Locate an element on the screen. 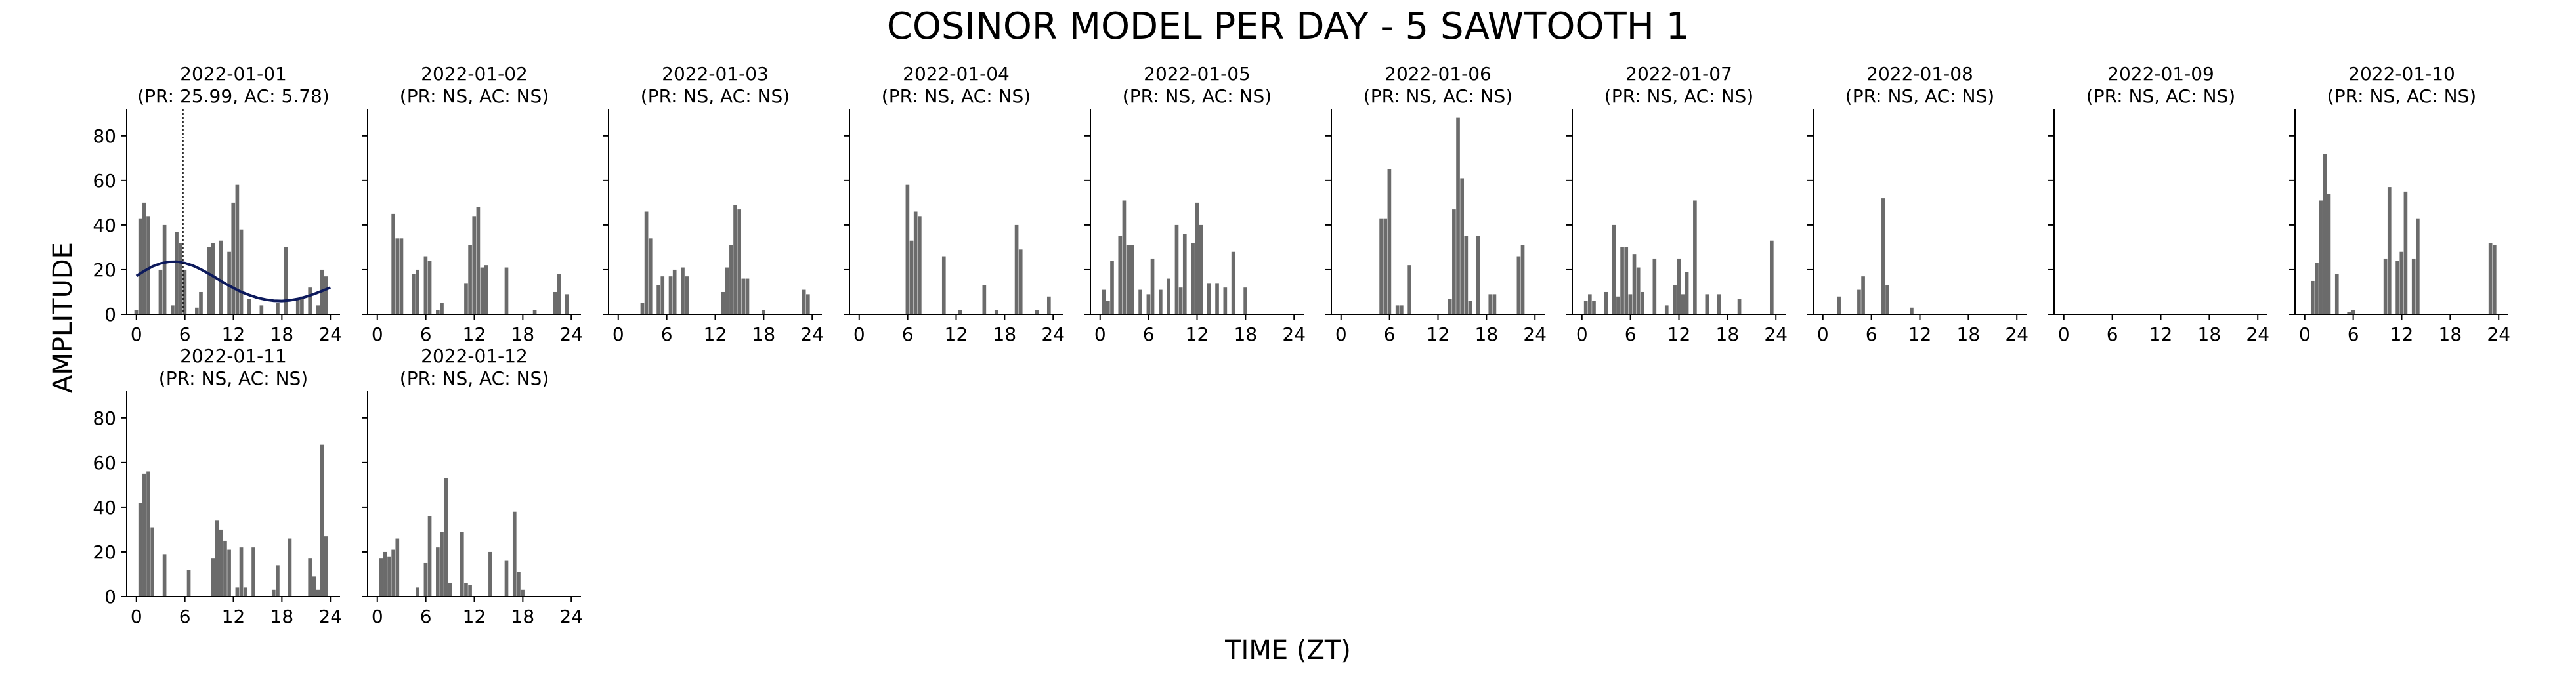 This screenshot has height=674, width=2576. panel-11-x-tick-label: 18 is located at coordinates (282, 616).